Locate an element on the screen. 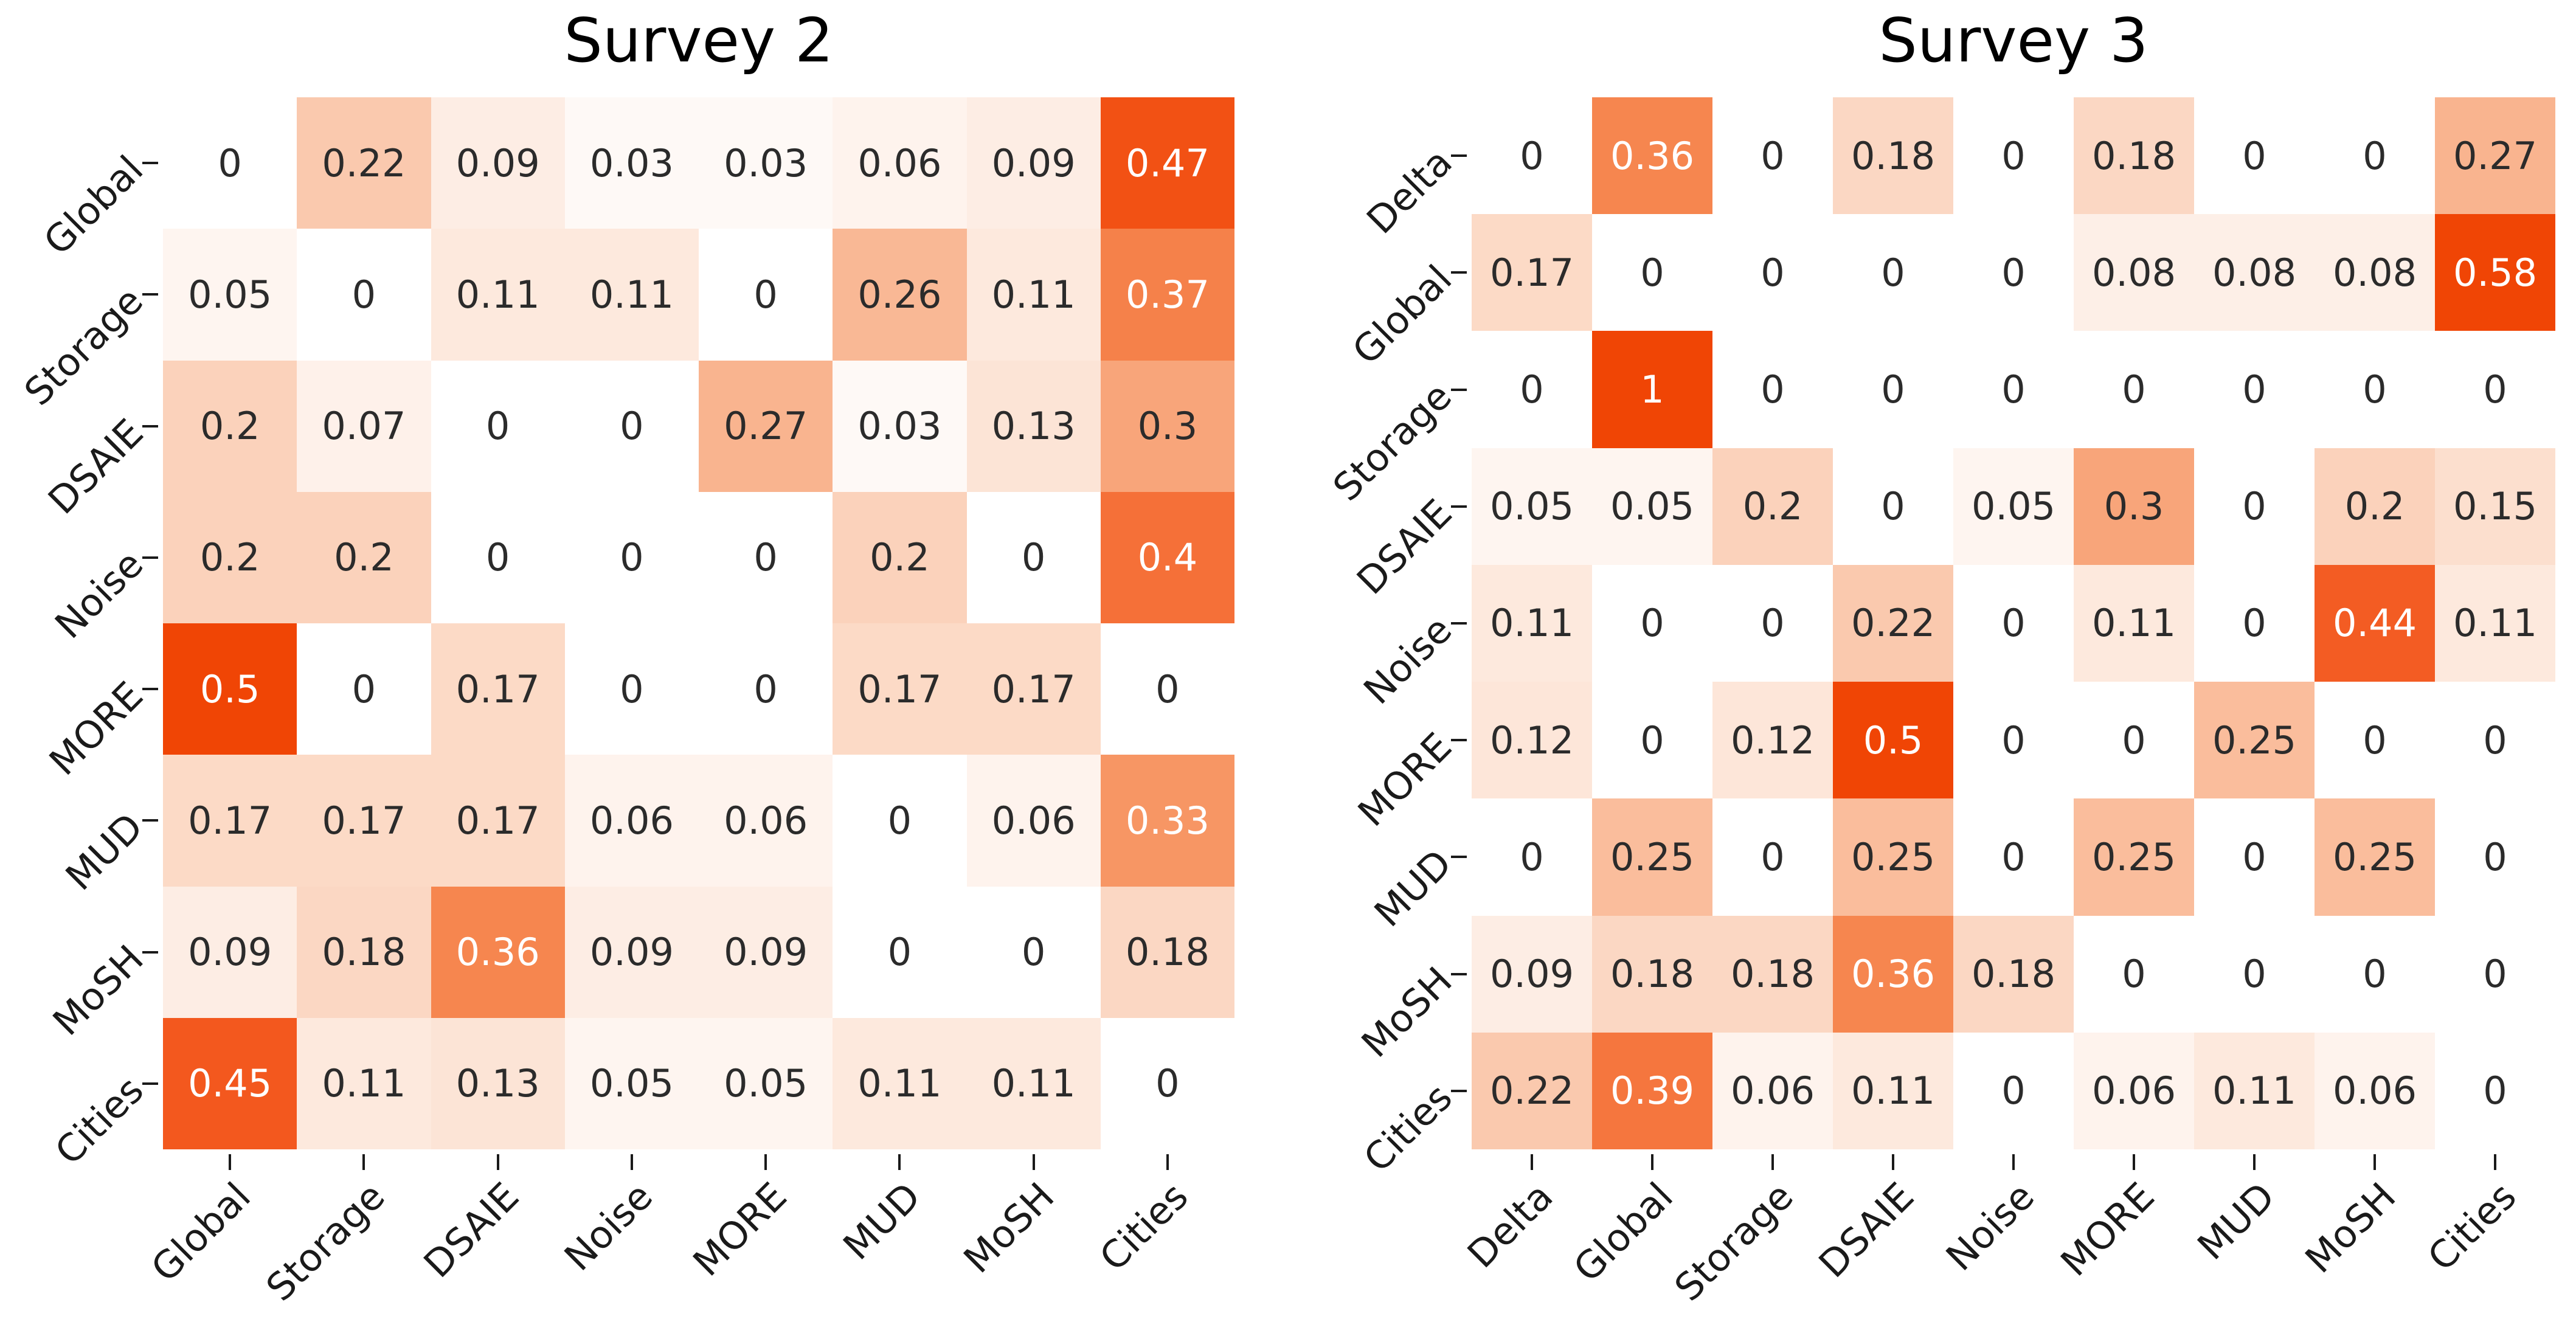 The width and height of the screenshot is (2576, 1319). heatmap-cell: 0.27 is located at coordinates (2495, 156).